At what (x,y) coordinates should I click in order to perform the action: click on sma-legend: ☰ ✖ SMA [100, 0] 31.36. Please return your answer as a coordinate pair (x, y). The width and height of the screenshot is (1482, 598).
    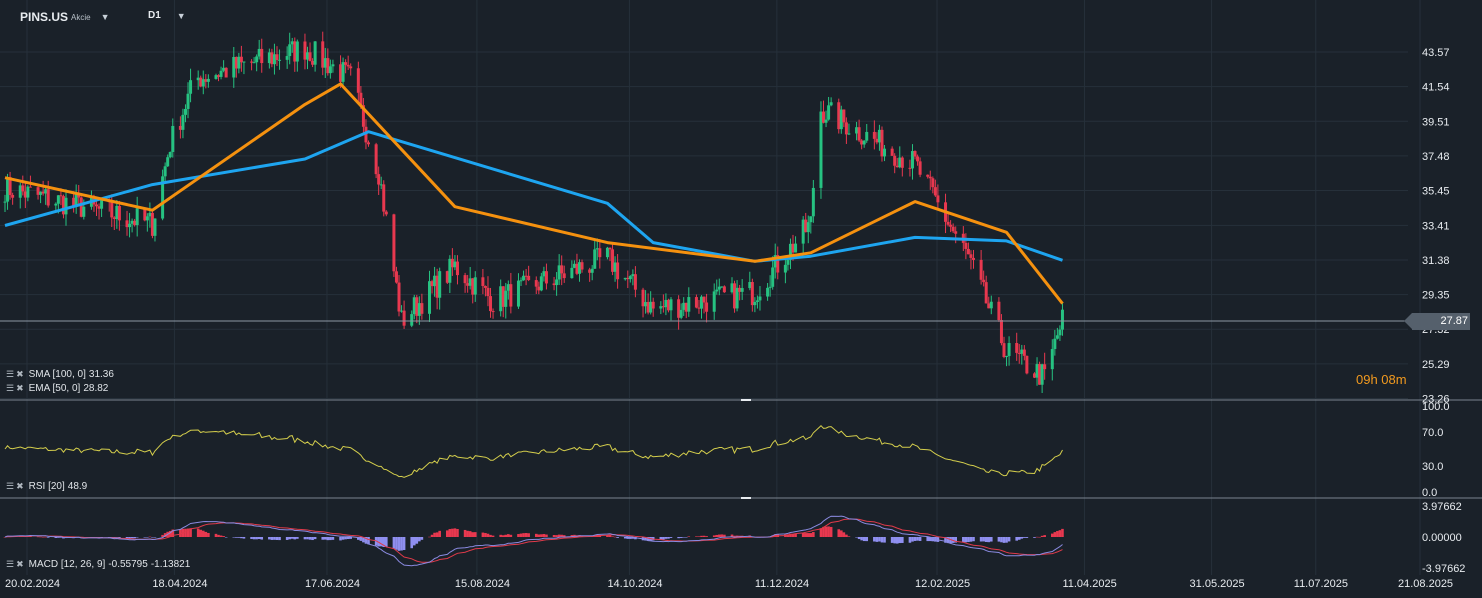
    Looking at the image, I should click on (60, 374).